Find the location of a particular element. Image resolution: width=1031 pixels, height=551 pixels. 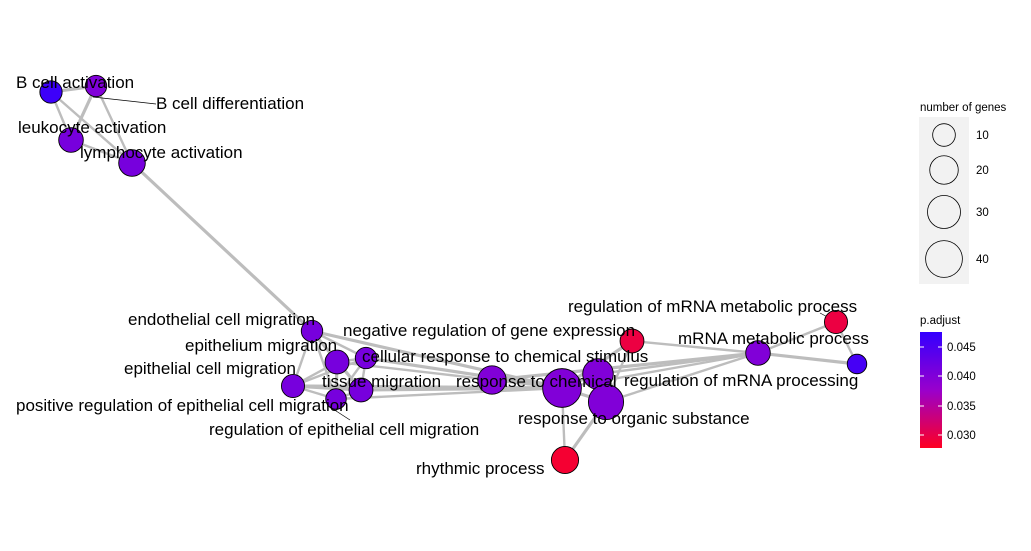

edge-ngx-mmp is located at coordinates (625, 366).